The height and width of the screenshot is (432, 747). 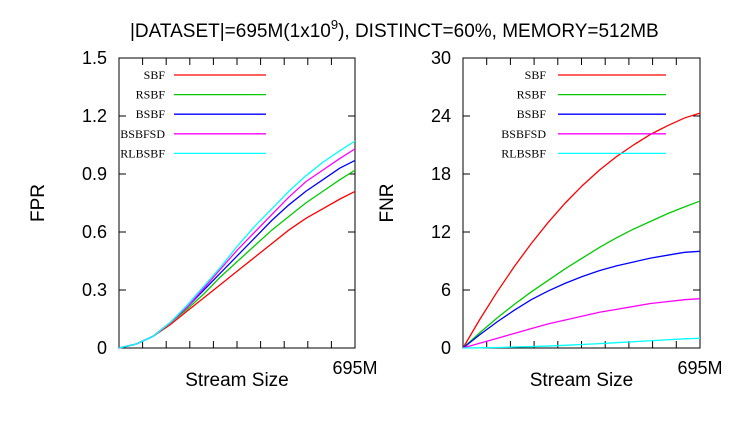 What do you see at coordinates (237, 269) in the screenshot?
I see `series-line-sbf` at bounding box center [237, 269].